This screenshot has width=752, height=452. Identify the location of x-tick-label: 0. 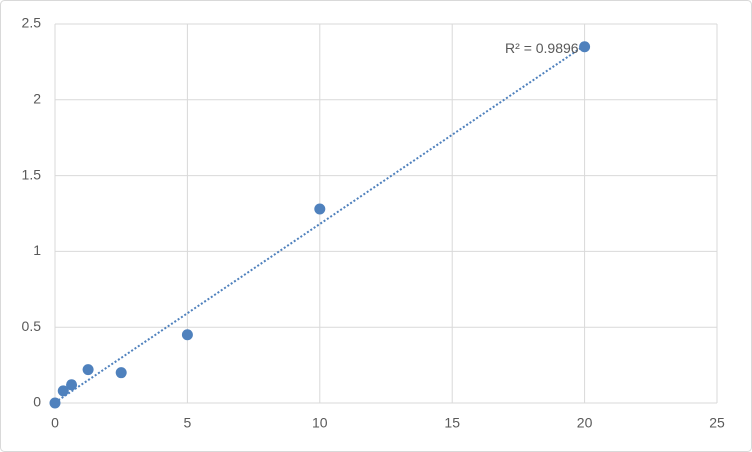
(55, 423).